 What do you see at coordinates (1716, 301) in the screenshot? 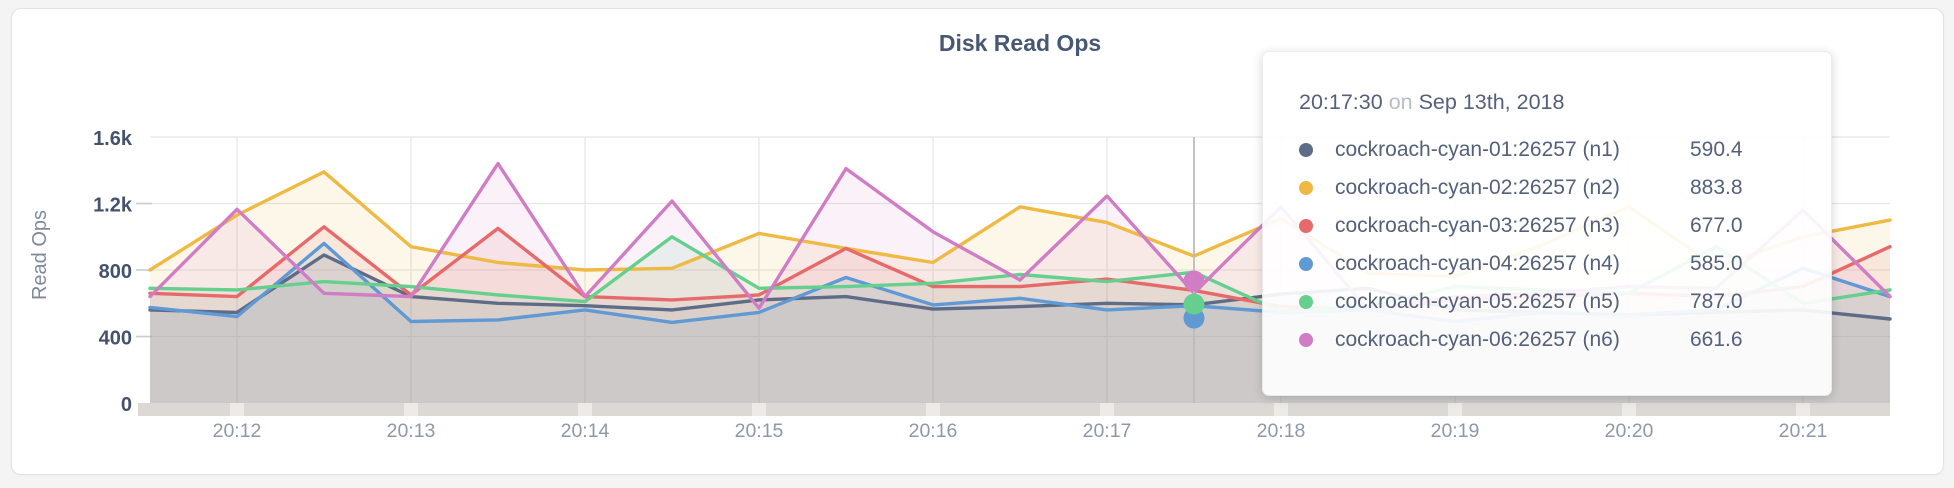
I see `series-value: 787.0` at bounding box center [1716, 301].